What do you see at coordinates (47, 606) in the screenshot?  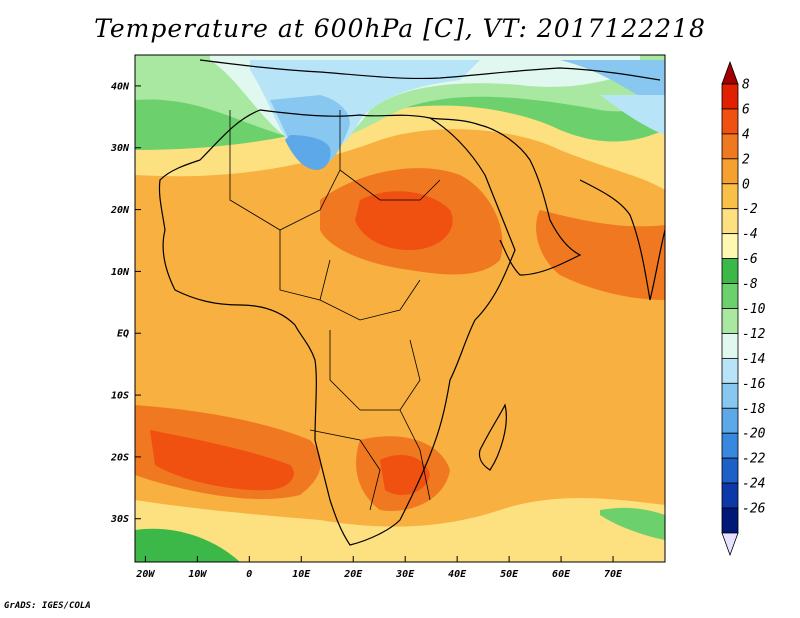 I see `footer-credit: GrADS: IGES/COLA` at bounding box center [47, 606].